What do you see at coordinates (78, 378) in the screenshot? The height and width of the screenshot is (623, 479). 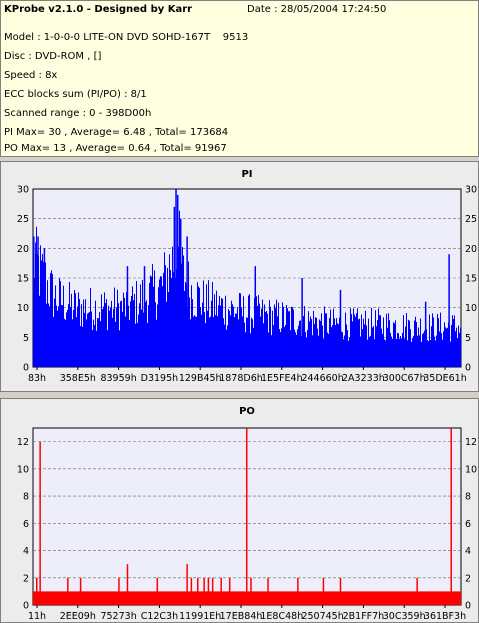 I see `pi-x-tick-label: 358E5h` at bounding box center [78, 378].